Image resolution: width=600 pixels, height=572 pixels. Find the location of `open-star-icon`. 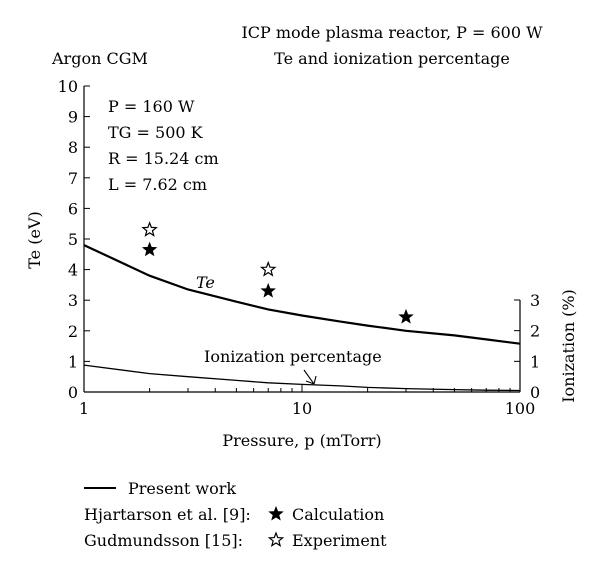

open-star-icon is located at coordinates (276, 539).